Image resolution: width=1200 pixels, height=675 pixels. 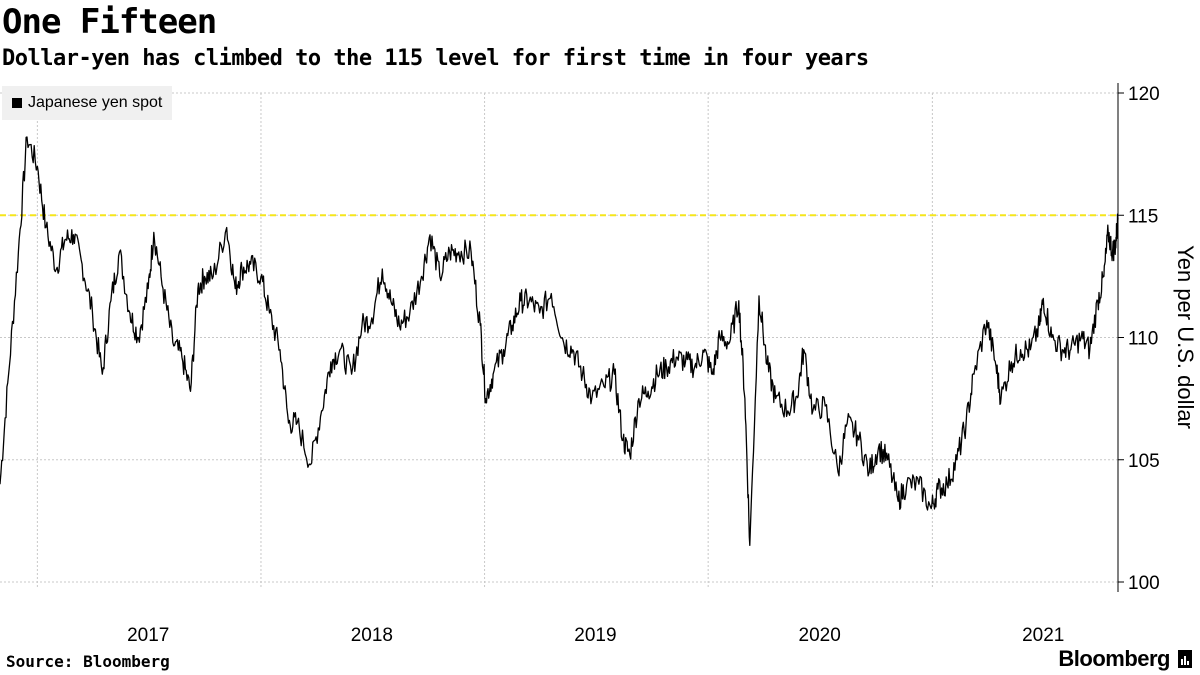 What do you see at coordinates (1144, 461) in the screenshot?
I see `y-tick-label: 105` at bounding box center [1144, 461].